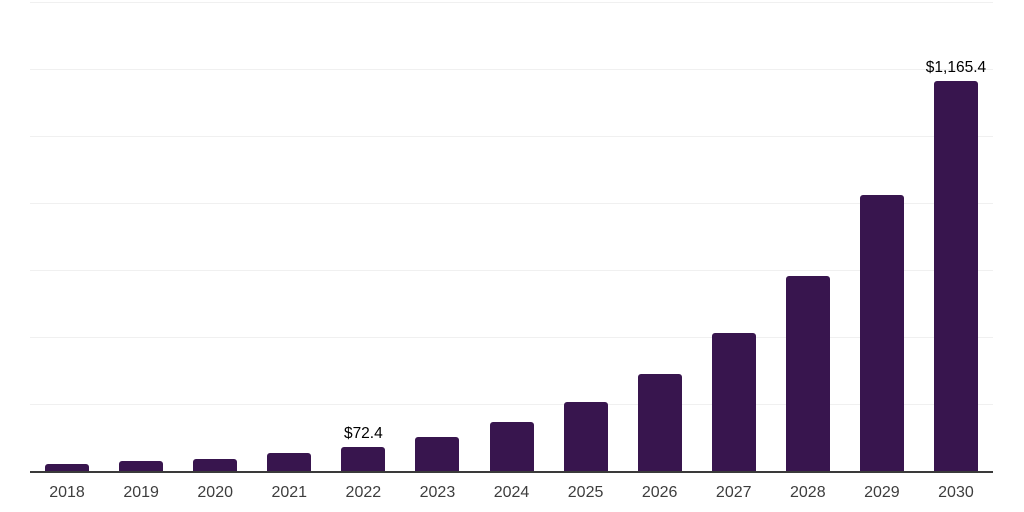 This screenshot has width=1024, height=512. What do you see at coordinates (363, 458) in the screenshot?
I see `bar-2022` at bounding box center [363, 458].